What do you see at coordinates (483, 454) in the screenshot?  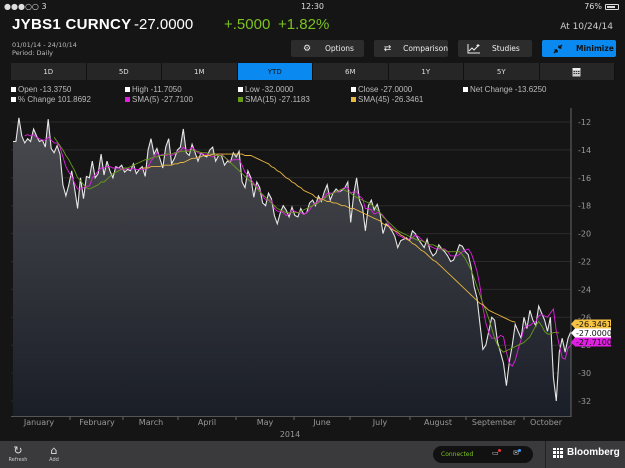 I see `connection-status: Connected ▭ ✉` at bounding box center [483, 454].